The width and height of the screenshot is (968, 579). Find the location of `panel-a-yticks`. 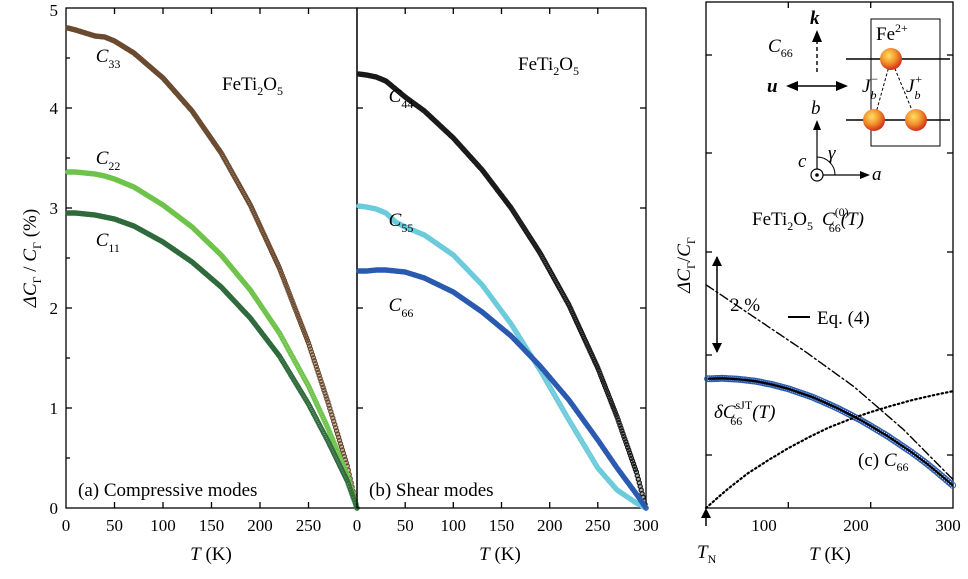

panel-a-yticks is located at coordinates (69, 258).